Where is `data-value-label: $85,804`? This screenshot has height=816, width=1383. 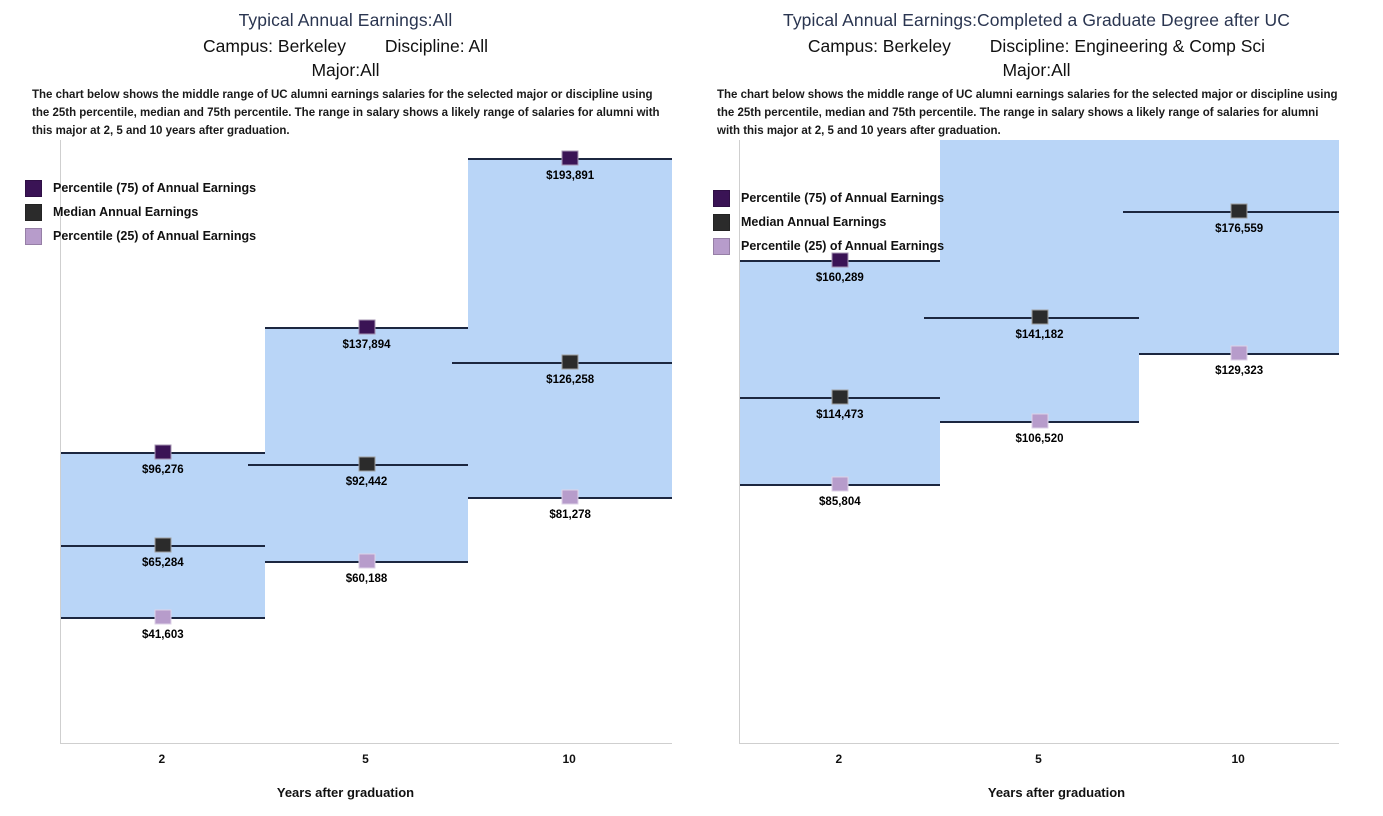
data-value-label: $85,804 is located at coordinates (840, 501).